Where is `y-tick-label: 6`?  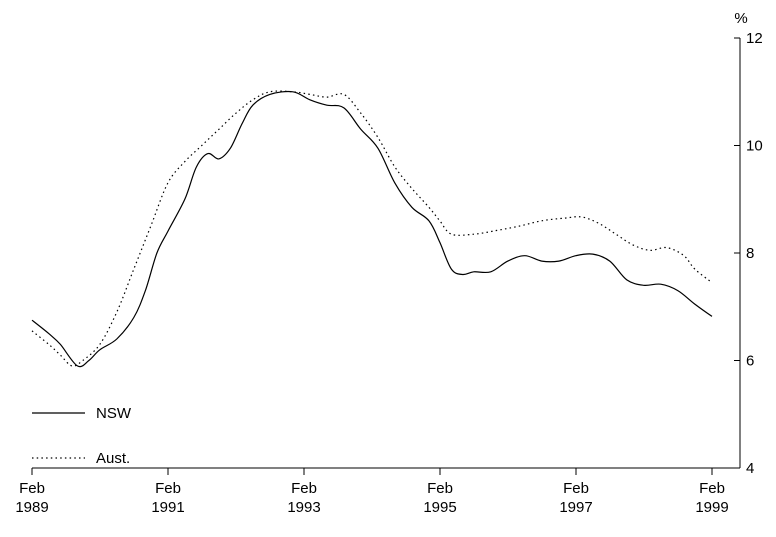
y-tick-label: 6 is located at coordinates (750, 361).